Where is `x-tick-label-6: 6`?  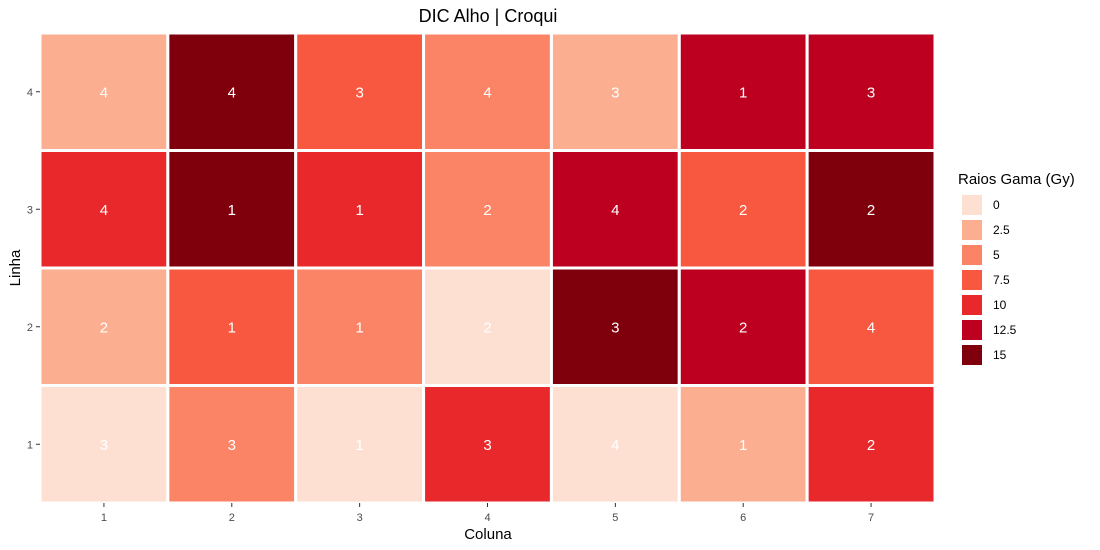
x-tick-label-6: 6 is located at coordinates (743, 518).